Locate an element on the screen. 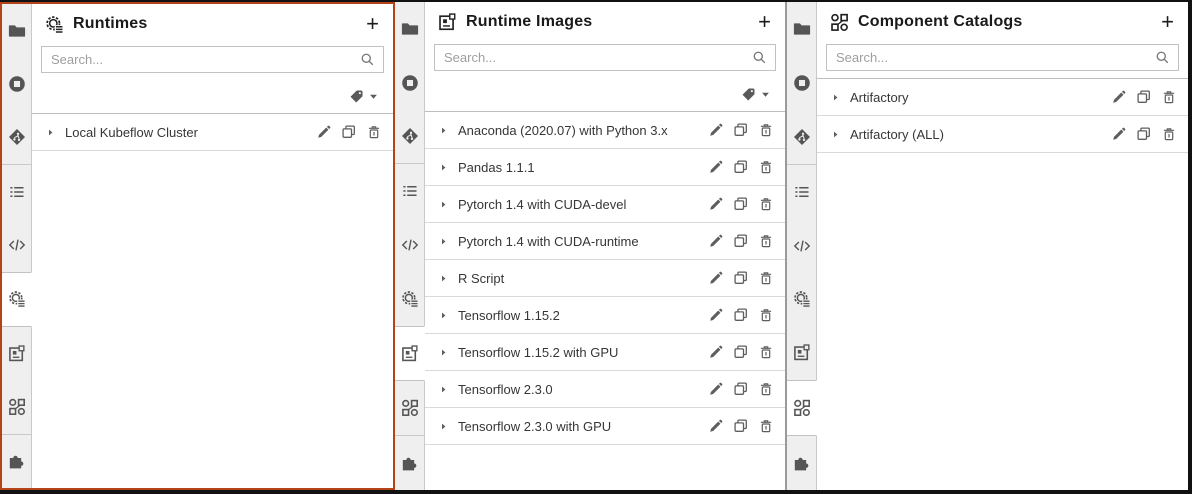 This screenshot has height=494, width=1192. component-catalogs-icon is located at coordinates (802, 408).